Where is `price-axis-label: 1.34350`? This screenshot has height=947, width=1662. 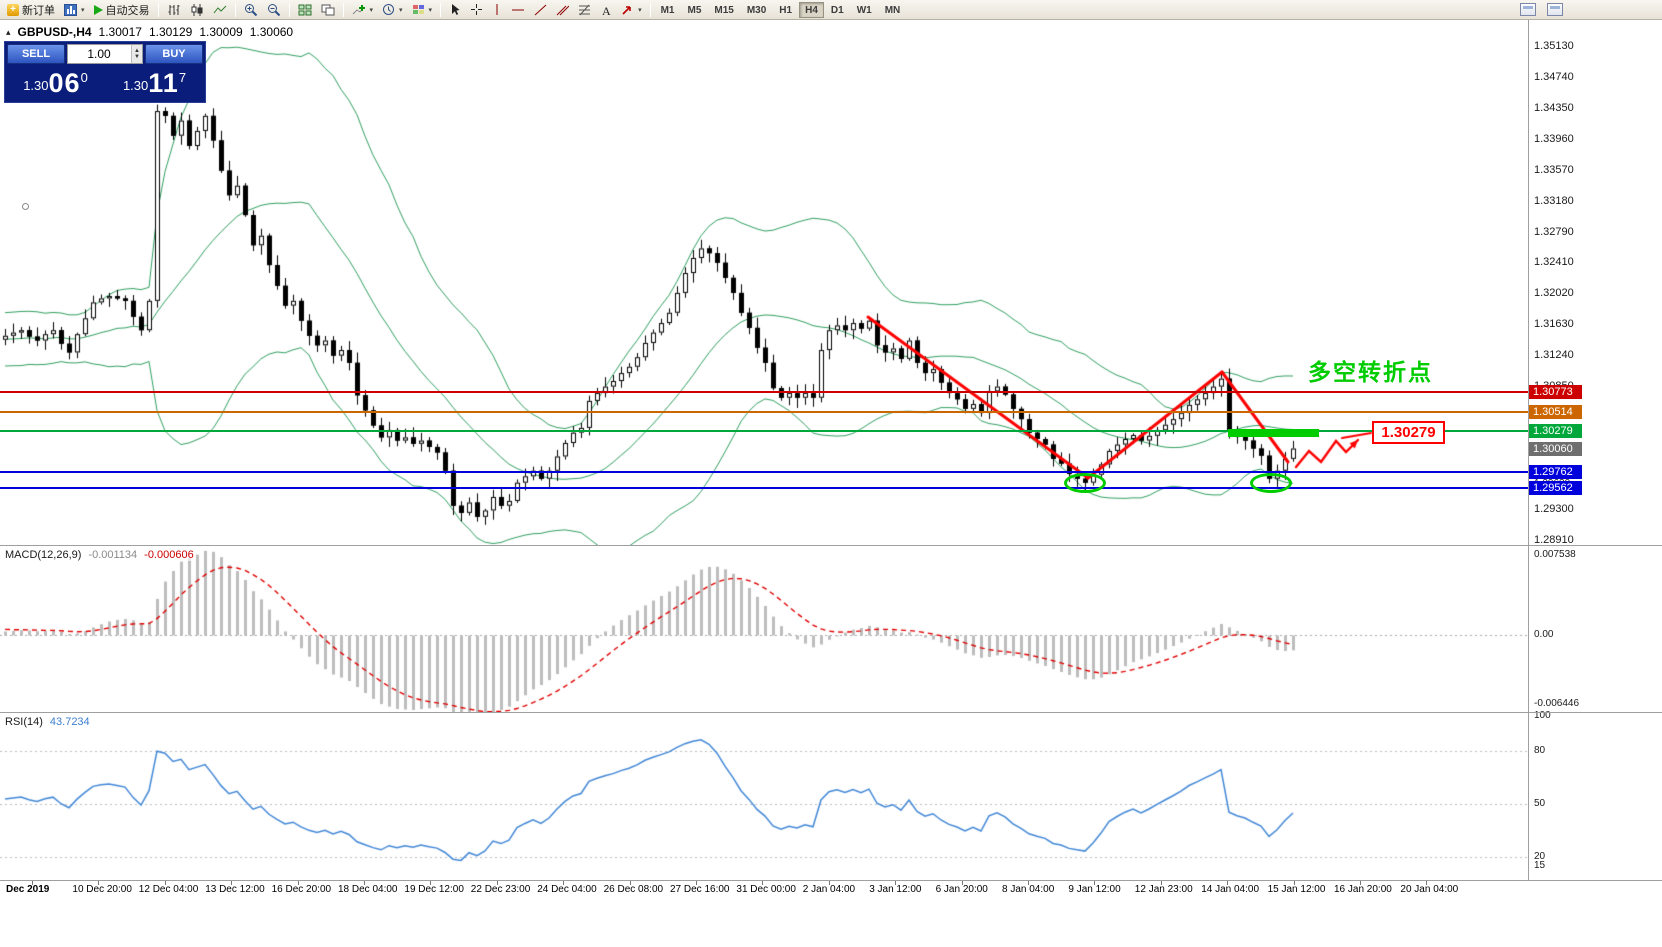 price-axis-label: 1.34350 is located at coordinates (1554, 107).